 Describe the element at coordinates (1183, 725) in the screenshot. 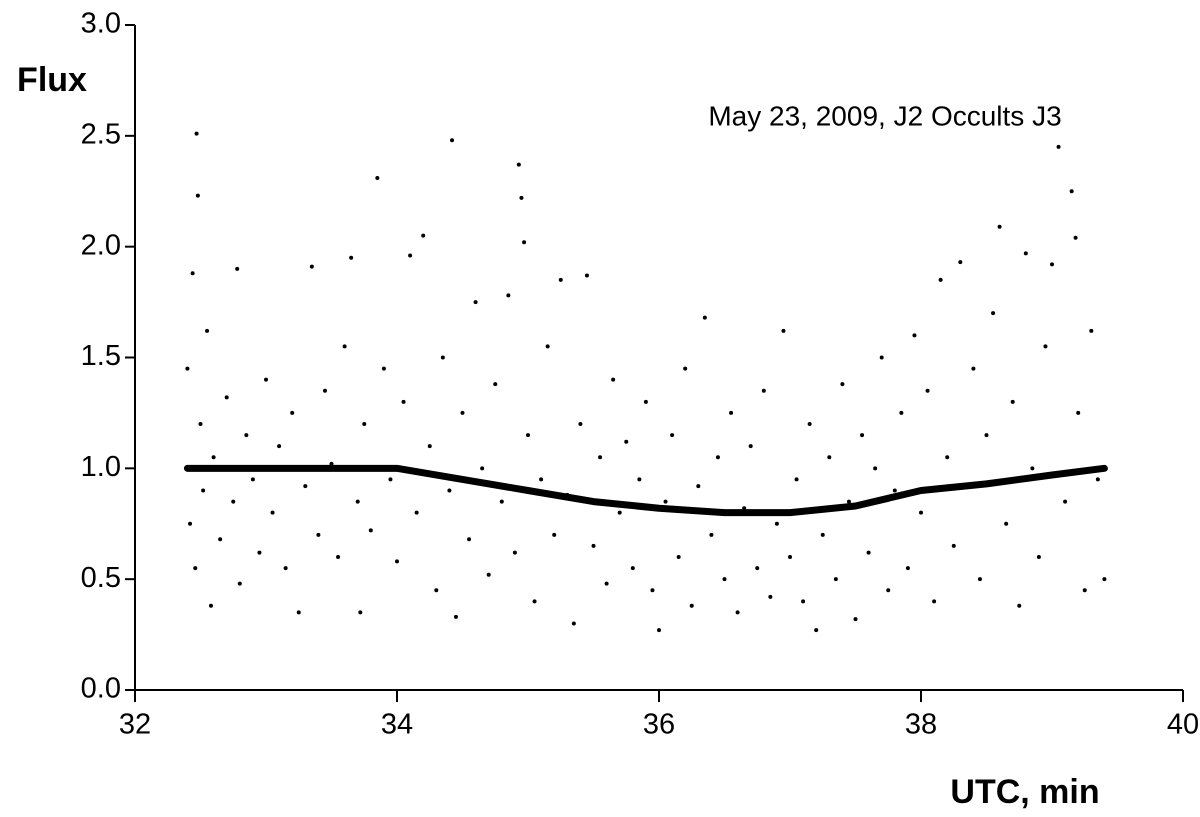

I see `x-tick-label: 40` at that location.